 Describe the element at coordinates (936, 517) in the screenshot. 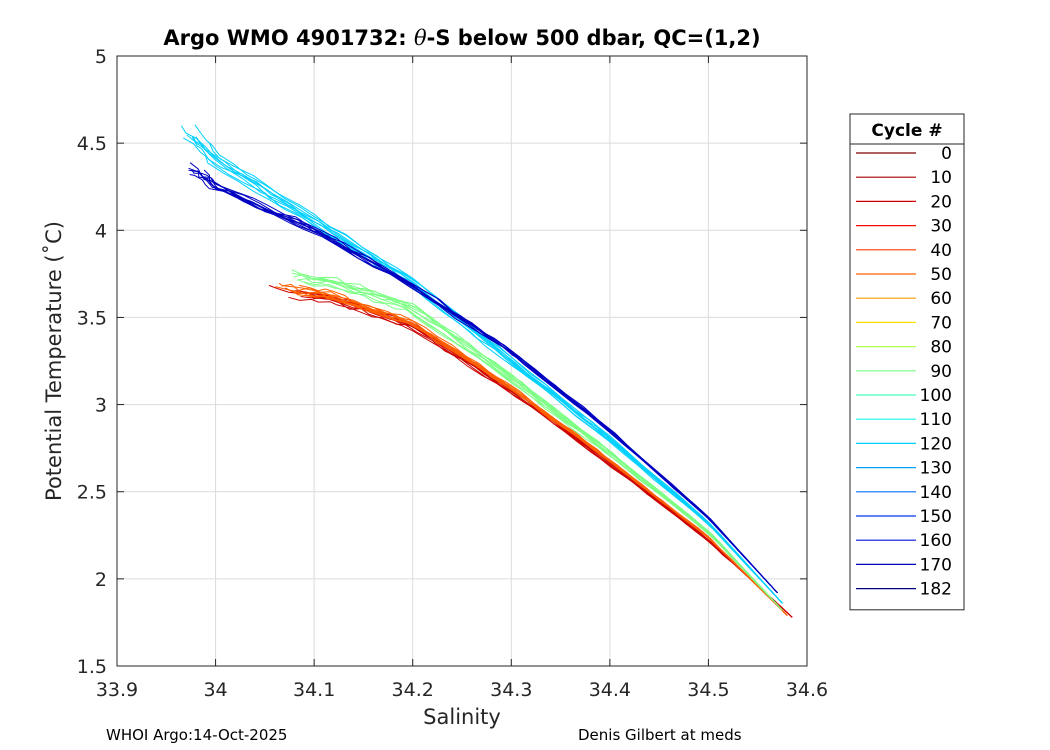

I see `legend-entry-label: 150` at that location.